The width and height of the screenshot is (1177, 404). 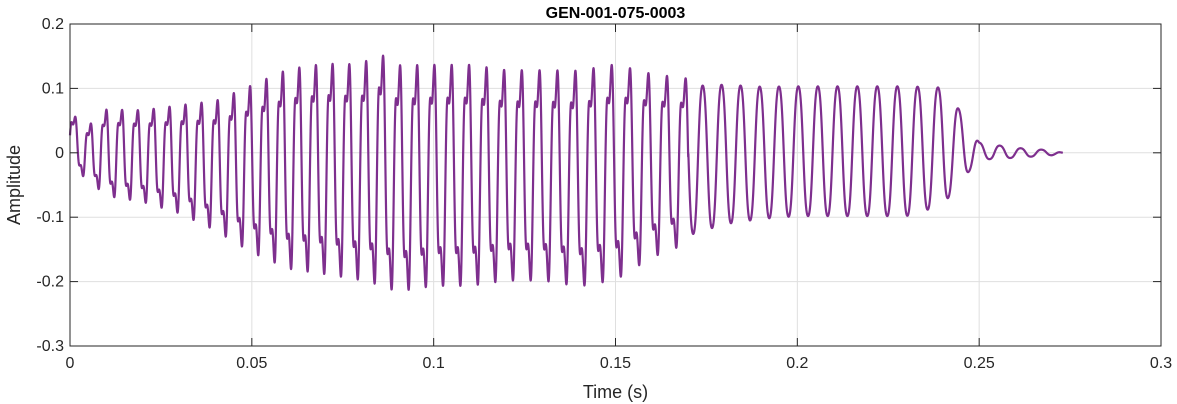 What do you see at coordinates (50, 346) in the screenshot?
I see `y-tick-label: -0.3` at bounding box center [50, 346].